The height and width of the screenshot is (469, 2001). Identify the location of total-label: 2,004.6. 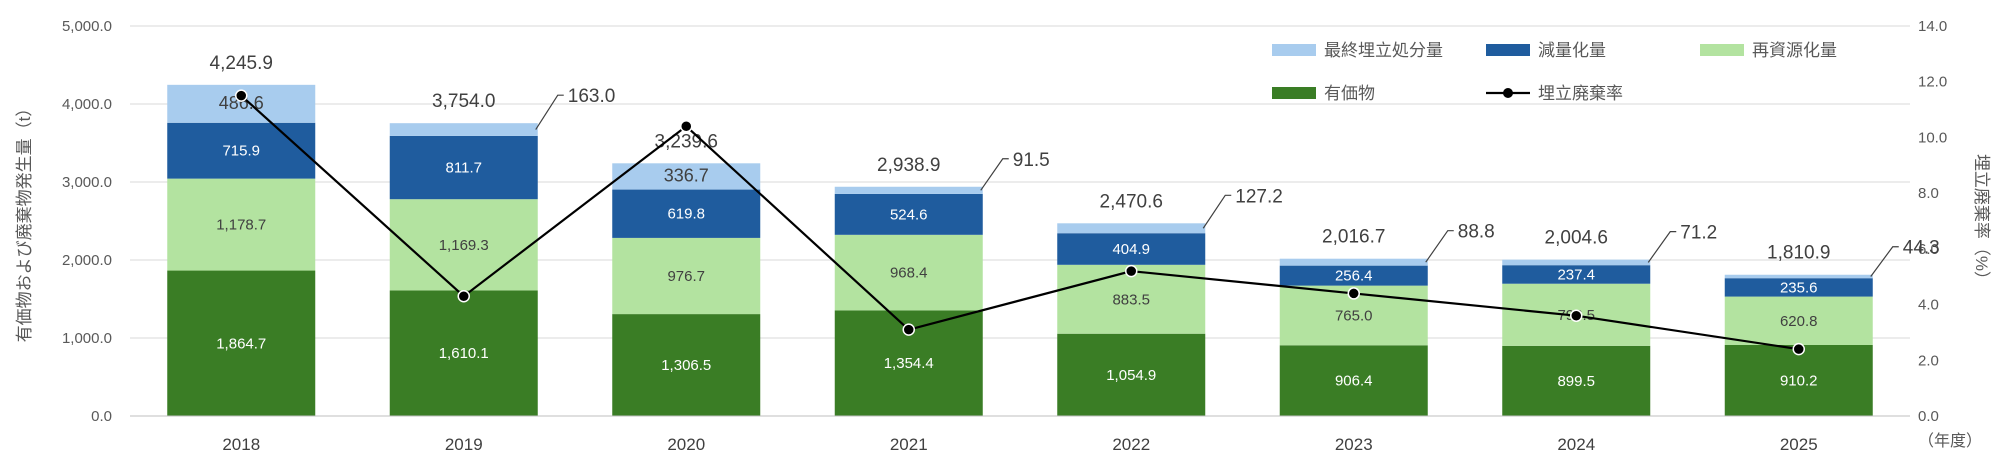
(1576, 238).